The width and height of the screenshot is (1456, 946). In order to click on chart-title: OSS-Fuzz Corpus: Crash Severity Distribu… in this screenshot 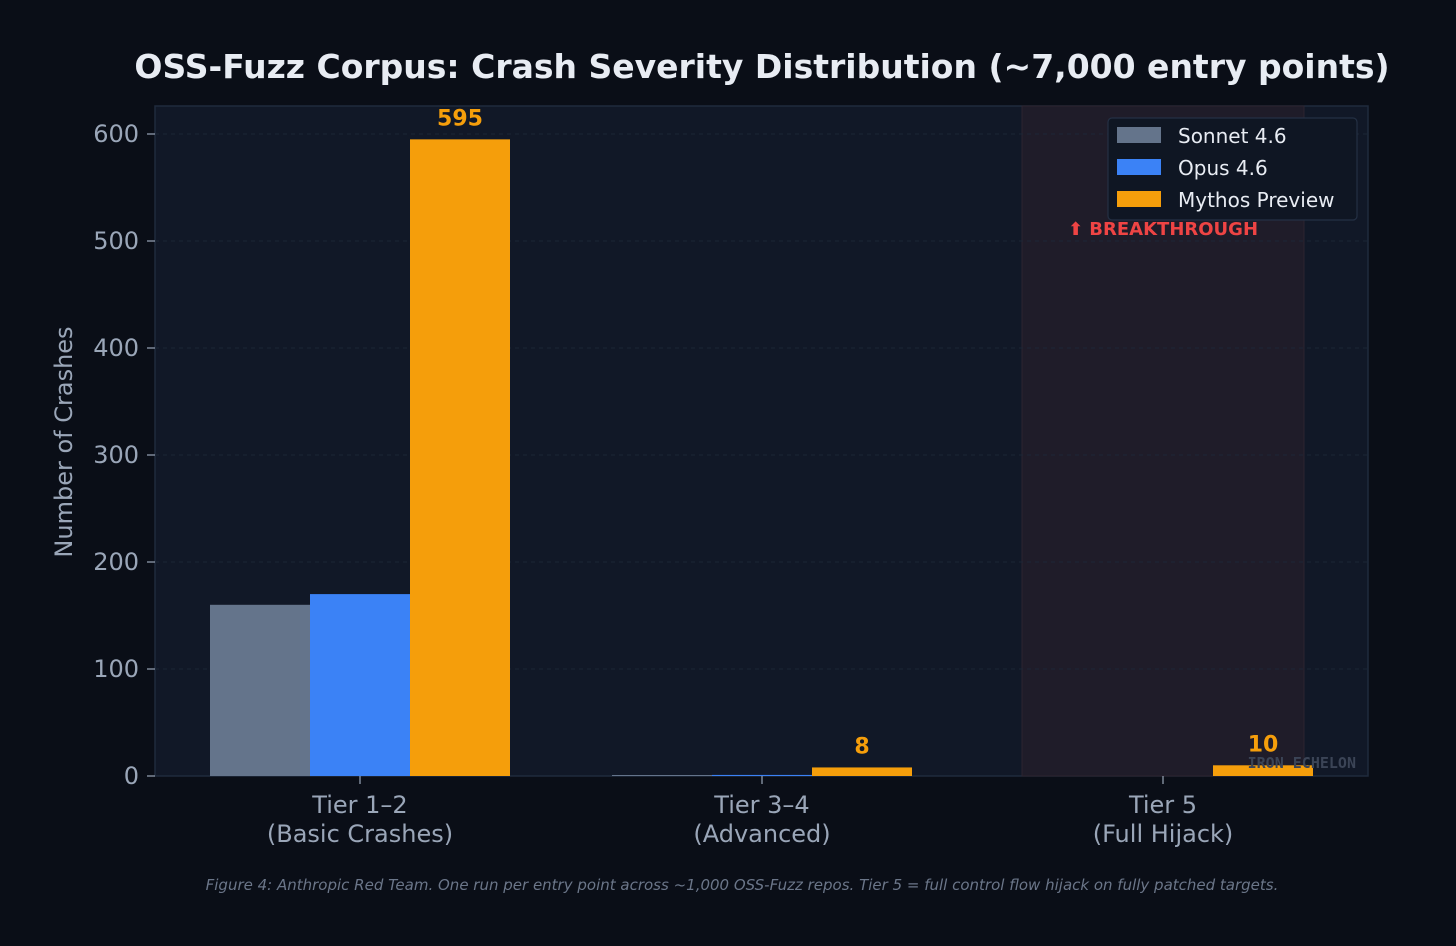, I will do `click(761, 66)`.